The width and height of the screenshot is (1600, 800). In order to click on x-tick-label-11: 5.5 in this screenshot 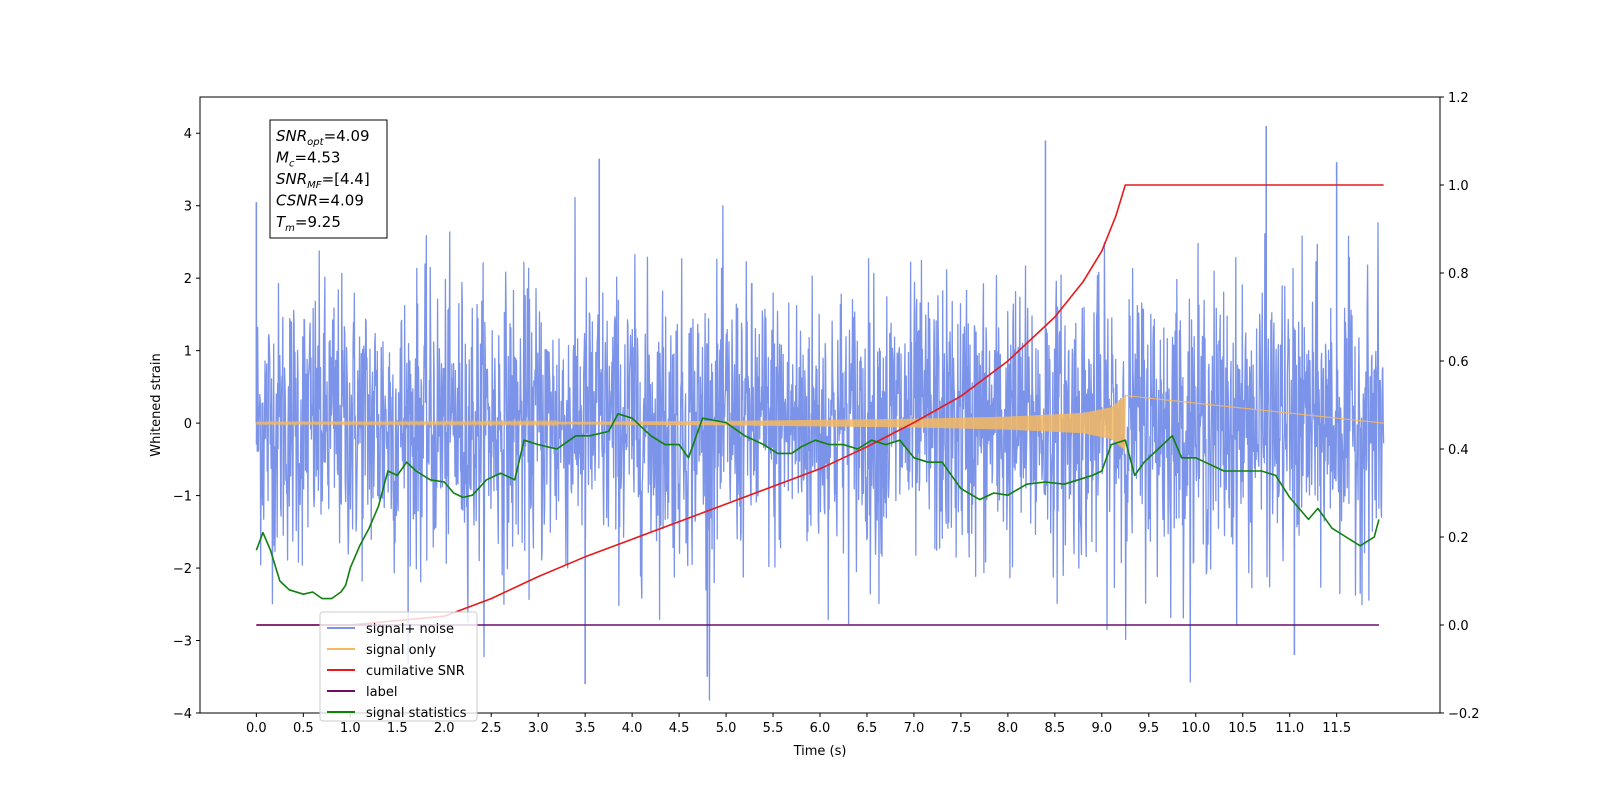, I will do `click(773, 728)`.